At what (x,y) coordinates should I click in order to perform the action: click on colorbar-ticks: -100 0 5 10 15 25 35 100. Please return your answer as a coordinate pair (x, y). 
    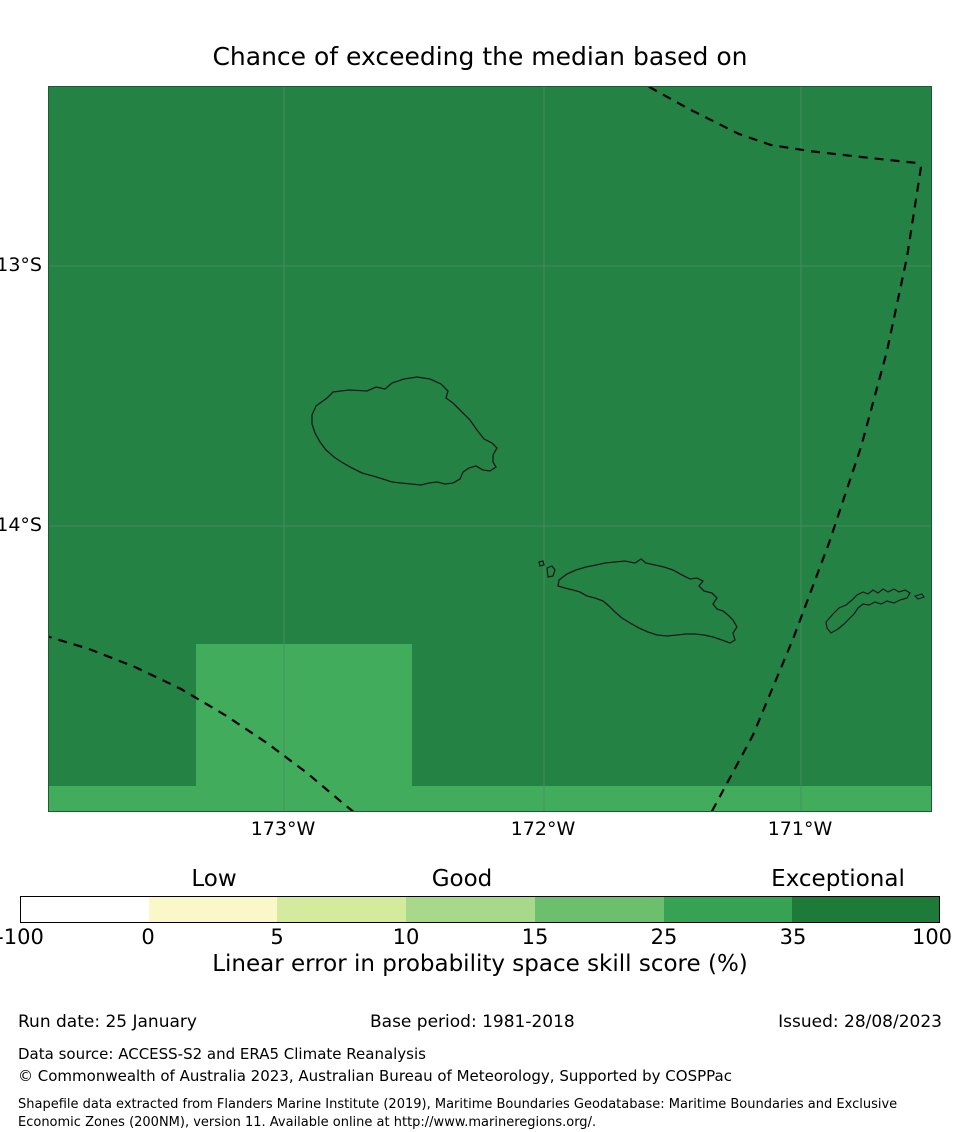
    Looking at the image, I should click on (480, 938).